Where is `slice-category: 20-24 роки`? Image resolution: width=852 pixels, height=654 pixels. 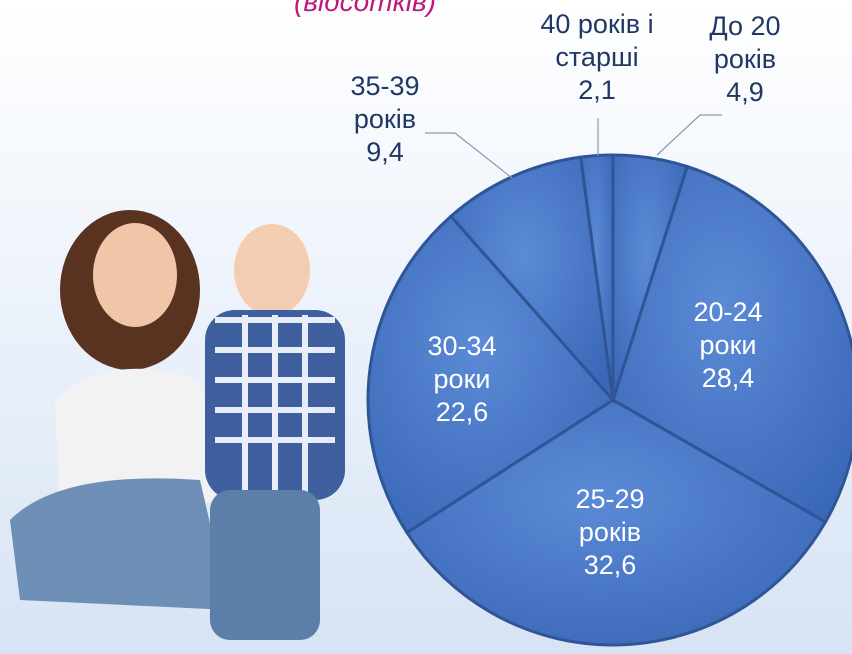
slice-category: 20-24 роки is located at coordinates (728, 328).